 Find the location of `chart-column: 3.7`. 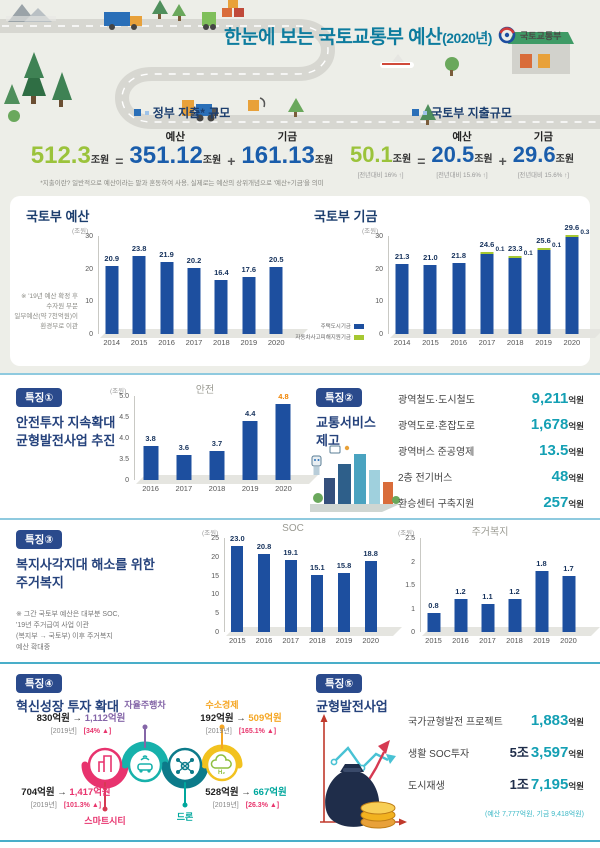

chart-column: 3.7 is located at coordinates (216, 438).